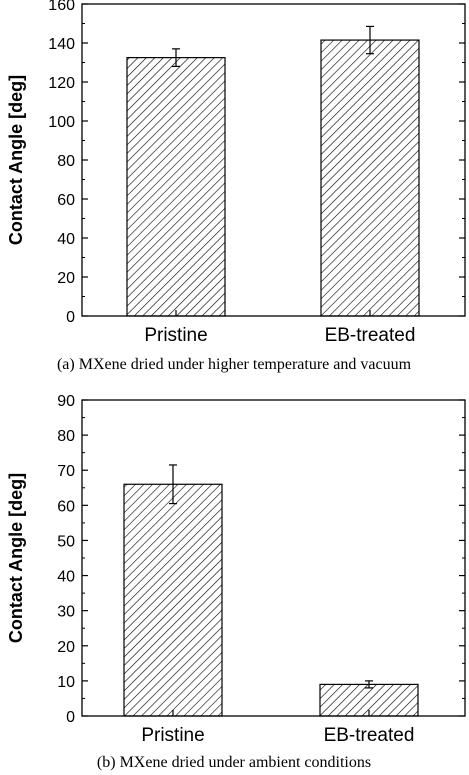  Describe the element at coordinates (66, 471) in the screenshot. I see `y-tick-label: 70` at that location.